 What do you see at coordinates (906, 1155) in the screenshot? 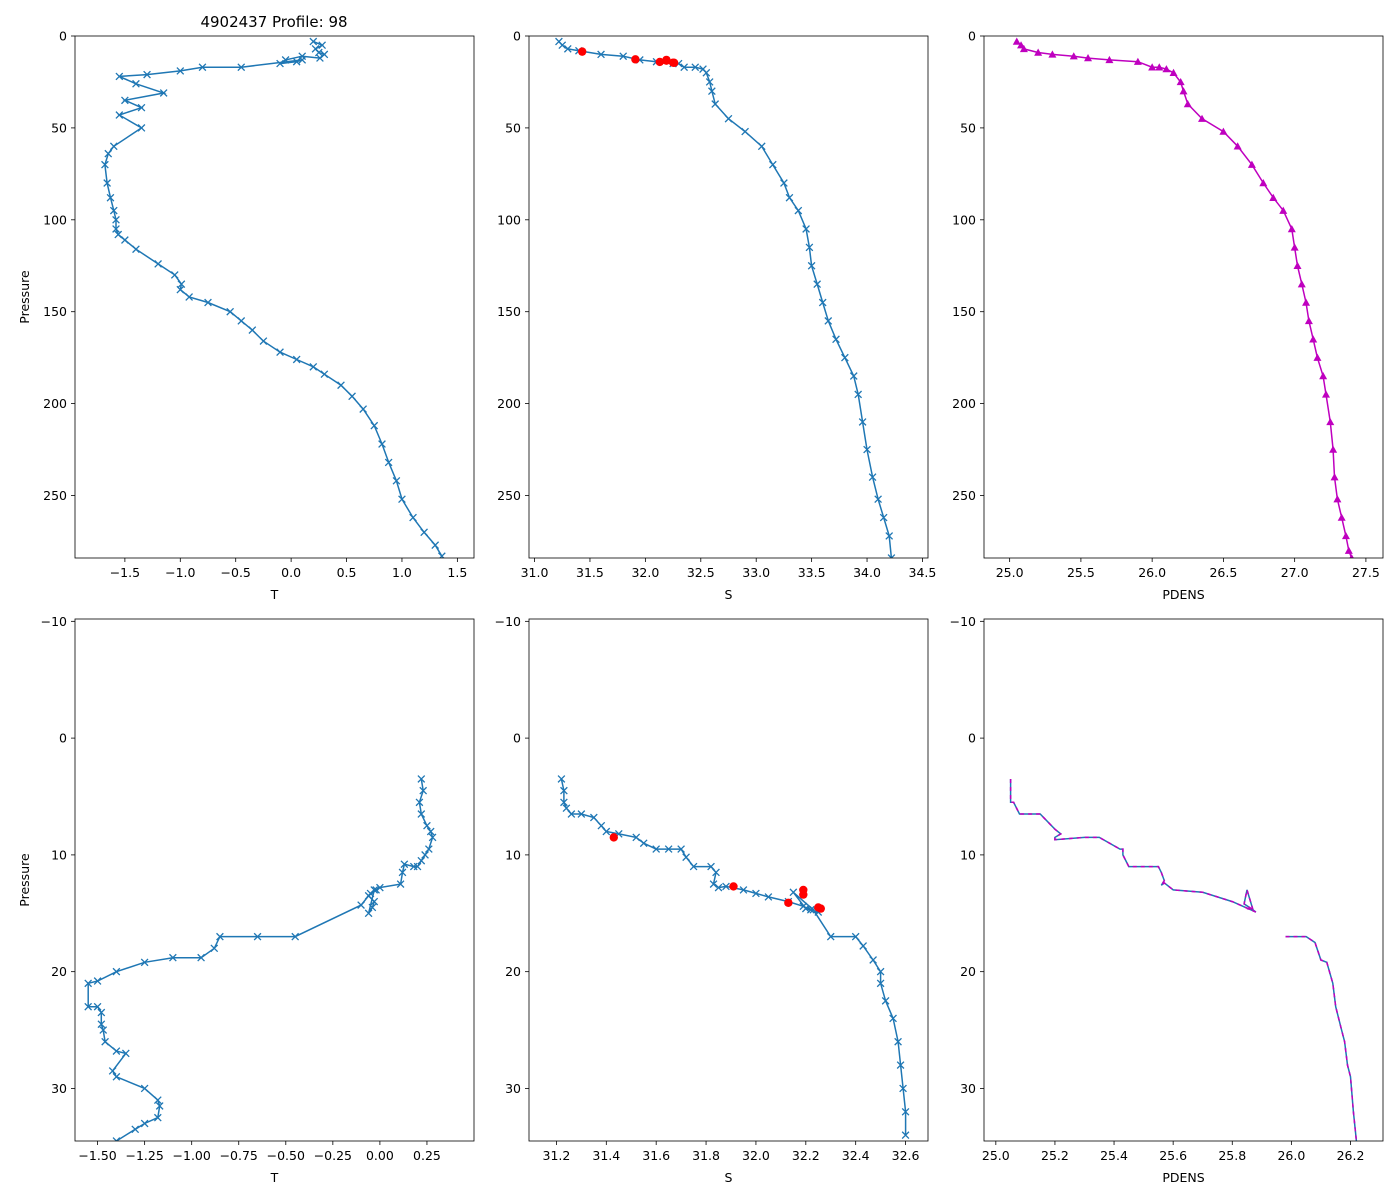
I see `x-tick-label: 32.6` at bounding box center [906, 1155].